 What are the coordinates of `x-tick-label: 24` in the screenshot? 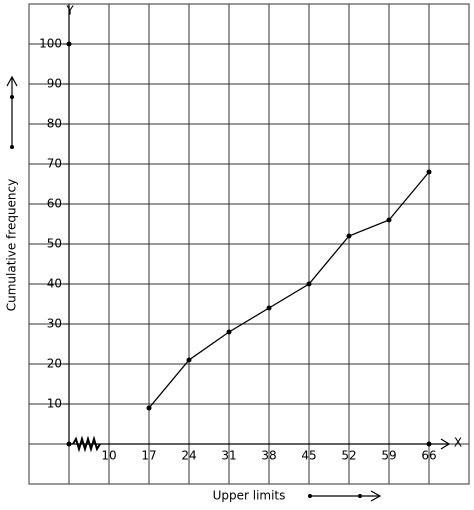 It's located at (188, 456).